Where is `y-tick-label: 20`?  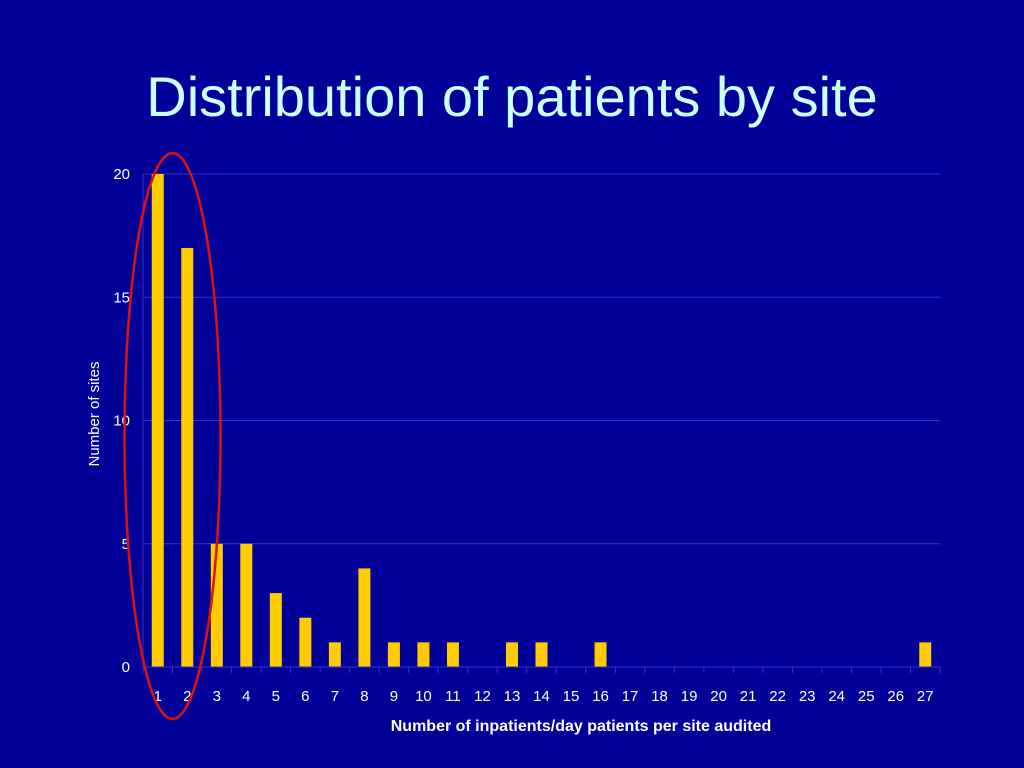
y-tick-label: 20 is located at coordinates (121, 174).